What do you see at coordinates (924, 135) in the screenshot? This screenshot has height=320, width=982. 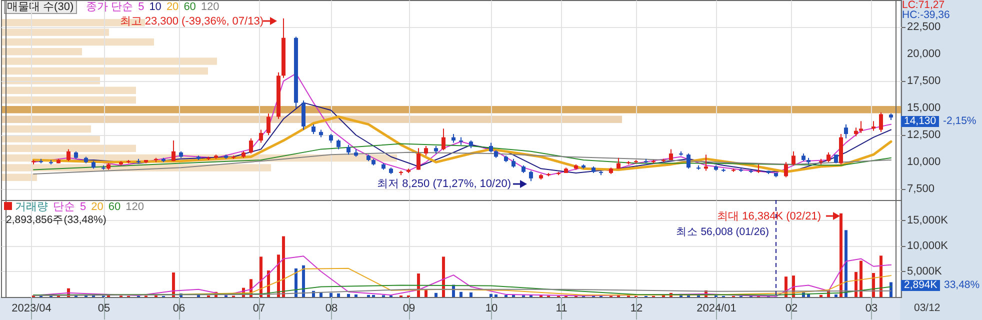 I see `y-tick-label: 12,500` at bounding box center [924, 135].